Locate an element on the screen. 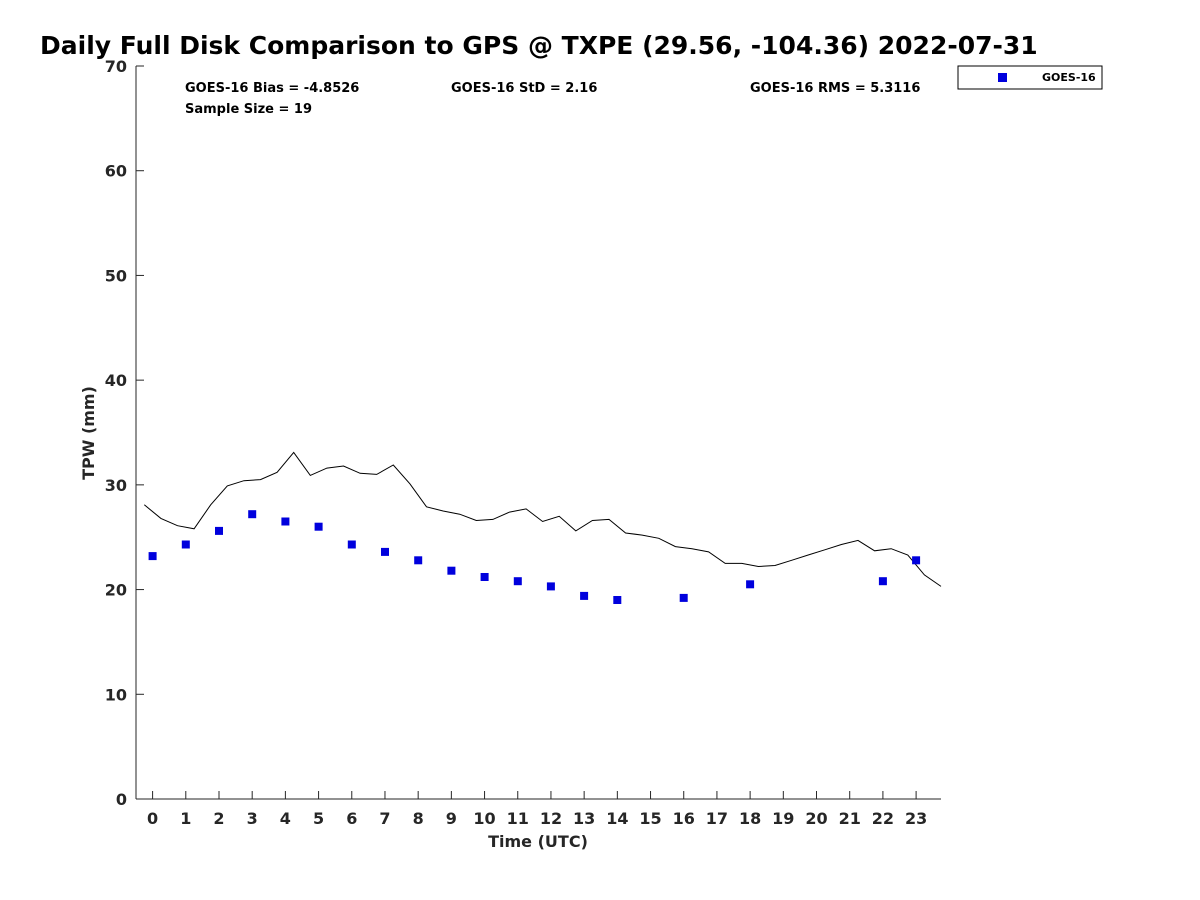 This screenshot has height=900, width=1200. y-tick-label: 20 is located at coordinates (116, 590).